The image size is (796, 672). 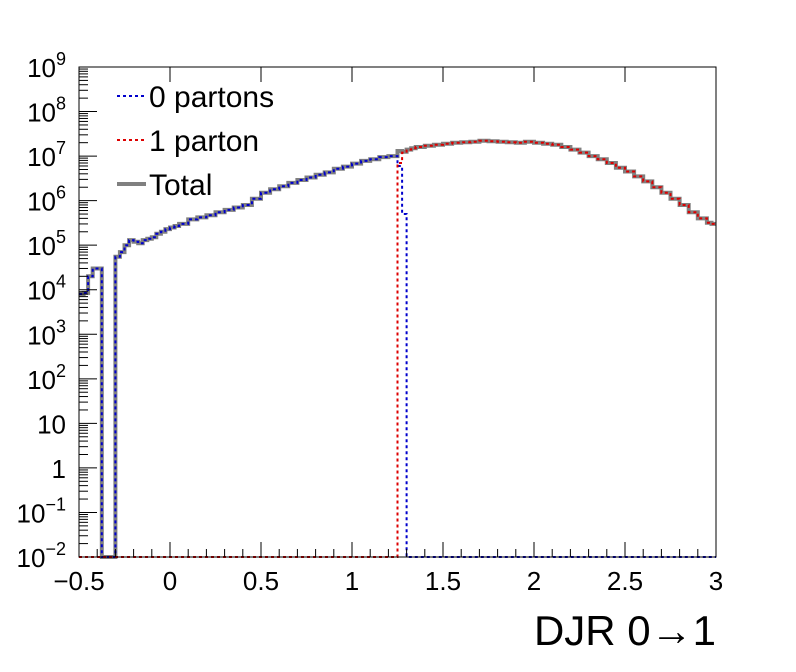 What do you see at coordinates (170, 581) in the screenshot?
I see `x-tick-label: 0` at bounding box center [170, 581].